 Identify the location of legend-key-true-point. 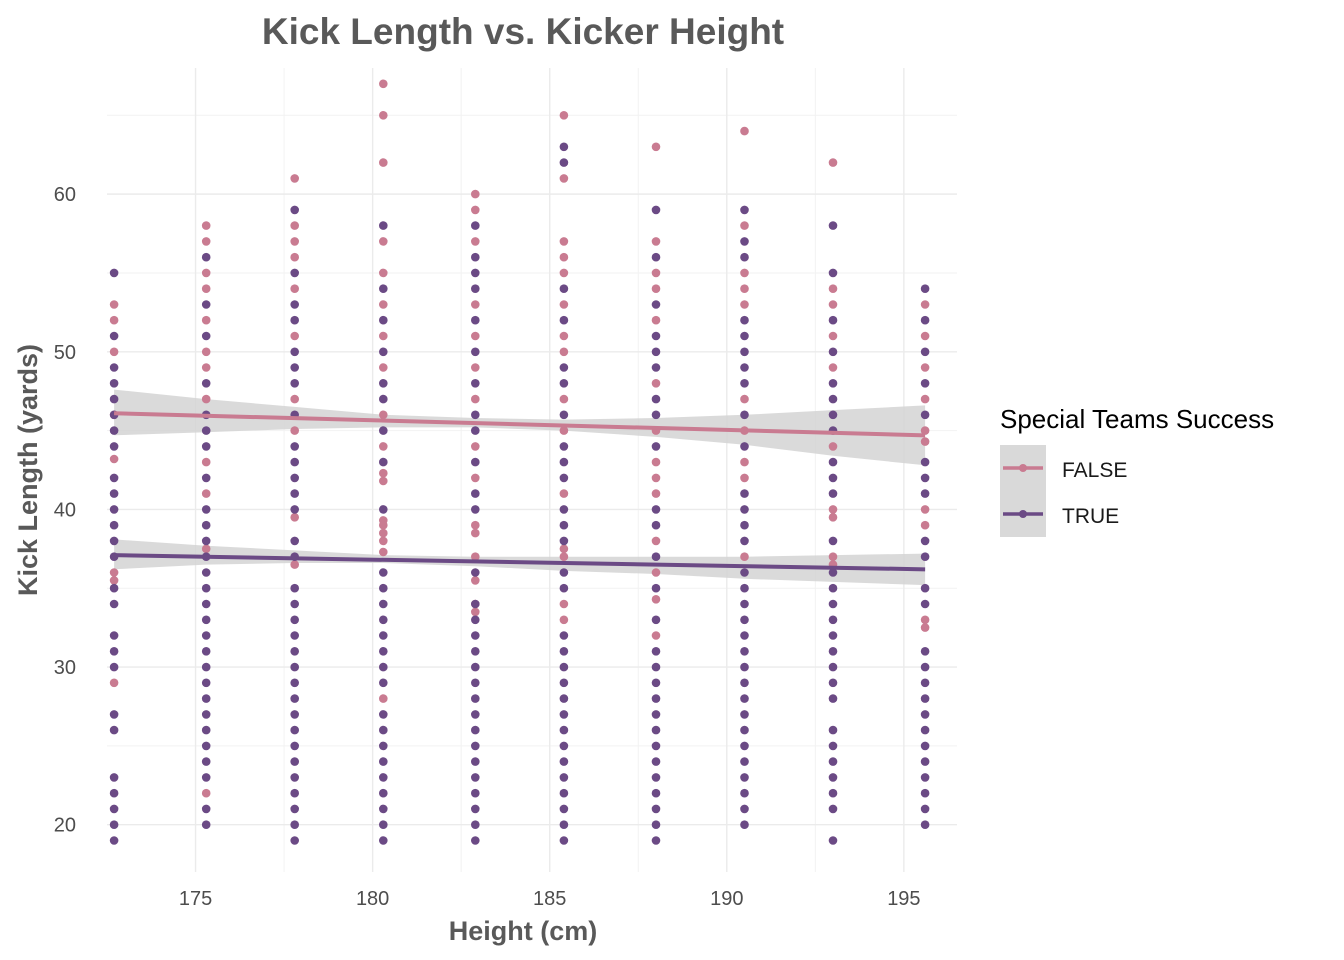
(1023, 514).